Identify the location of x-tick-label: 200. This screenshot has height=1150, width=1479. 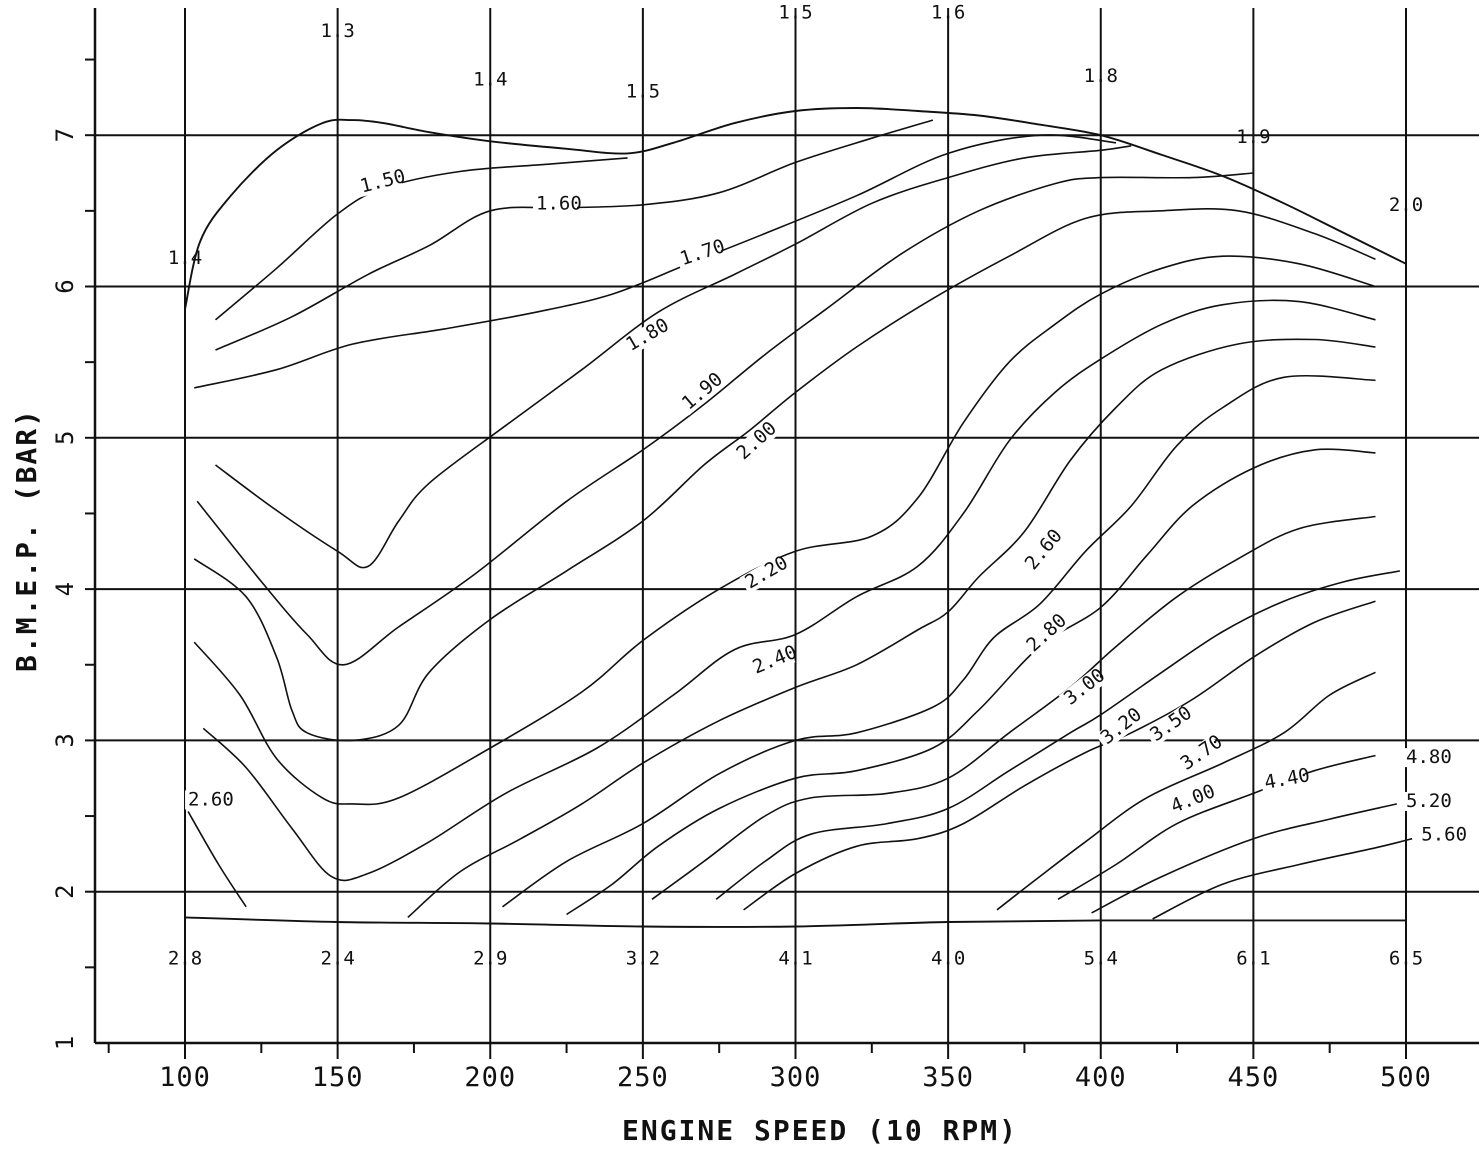
(490, 1077).